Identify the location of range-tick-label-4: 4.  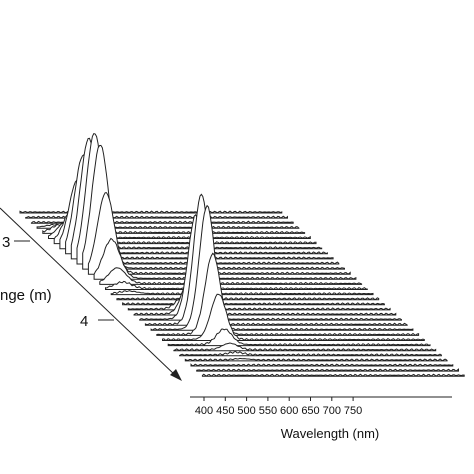
(84, 321).